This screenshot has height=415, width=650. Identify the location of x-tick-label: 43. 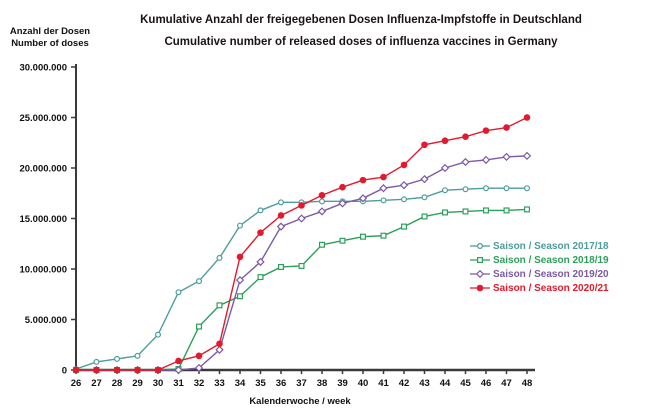
(424, 383).